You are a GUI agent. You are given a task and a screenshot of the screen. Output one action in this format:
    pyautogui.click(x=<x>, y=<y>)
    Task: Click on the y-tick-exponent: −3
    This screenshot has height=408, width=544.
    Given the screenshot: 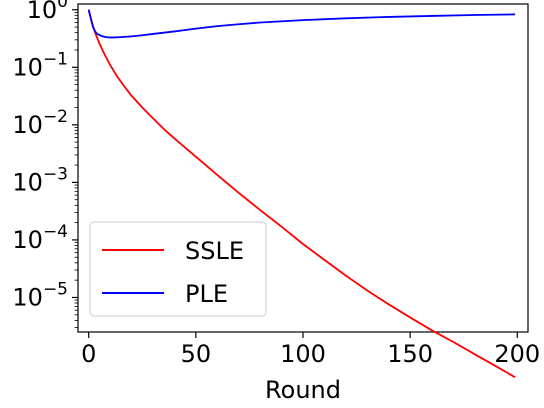 What is the action you would take?
    pyautogui.click(x=55, y=174)
    